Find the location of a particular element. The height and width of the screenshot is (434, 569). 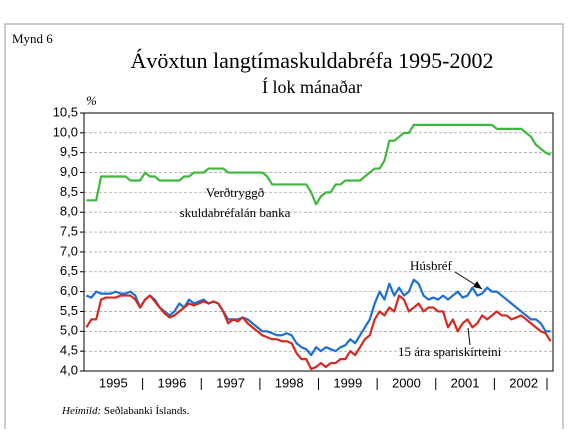

y-tick-label: 7,0 is located at coordinates (69, 250).